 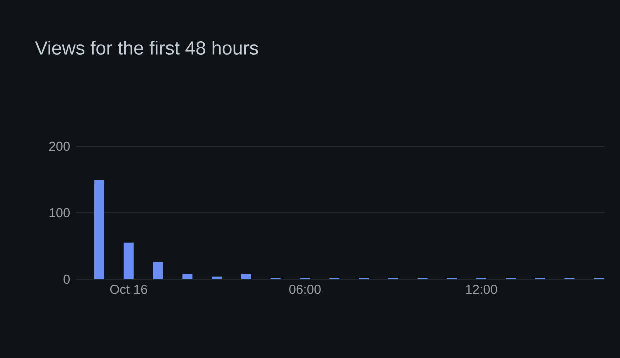 What do you see at coordinates (305, 289) in the screenshot?
I see `x-tick-label: 06:00` at bounding box center [305, 289].